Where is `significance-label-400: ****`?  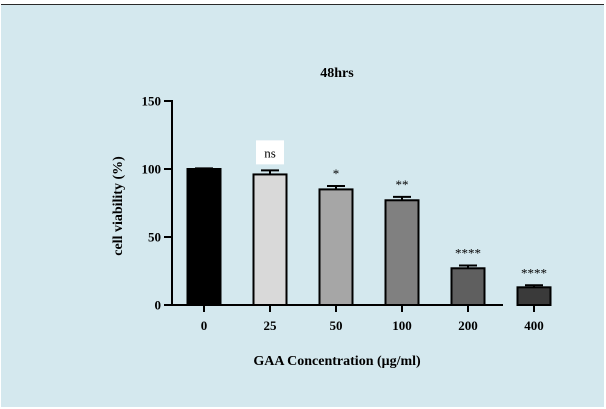 significance-label-400: **** is located at coordinates (534, 272).